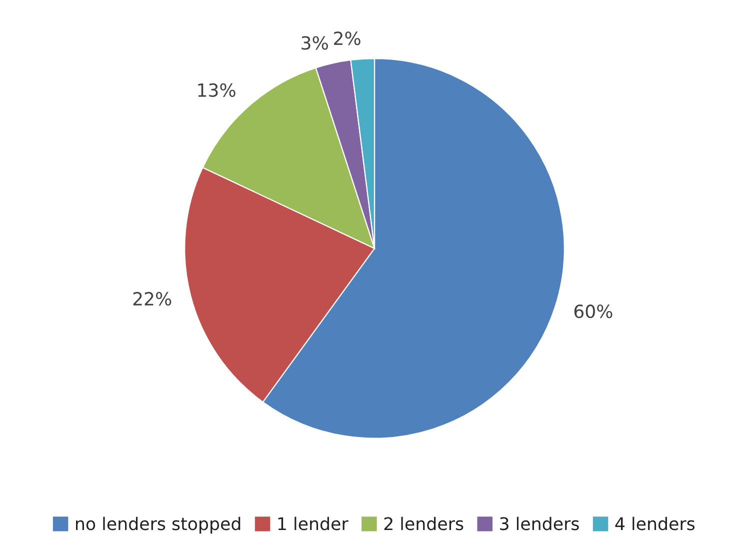 The width and height of the screenshot is (749, 552). I want to click on legend-label: 2 lenders, so click(424, 523).